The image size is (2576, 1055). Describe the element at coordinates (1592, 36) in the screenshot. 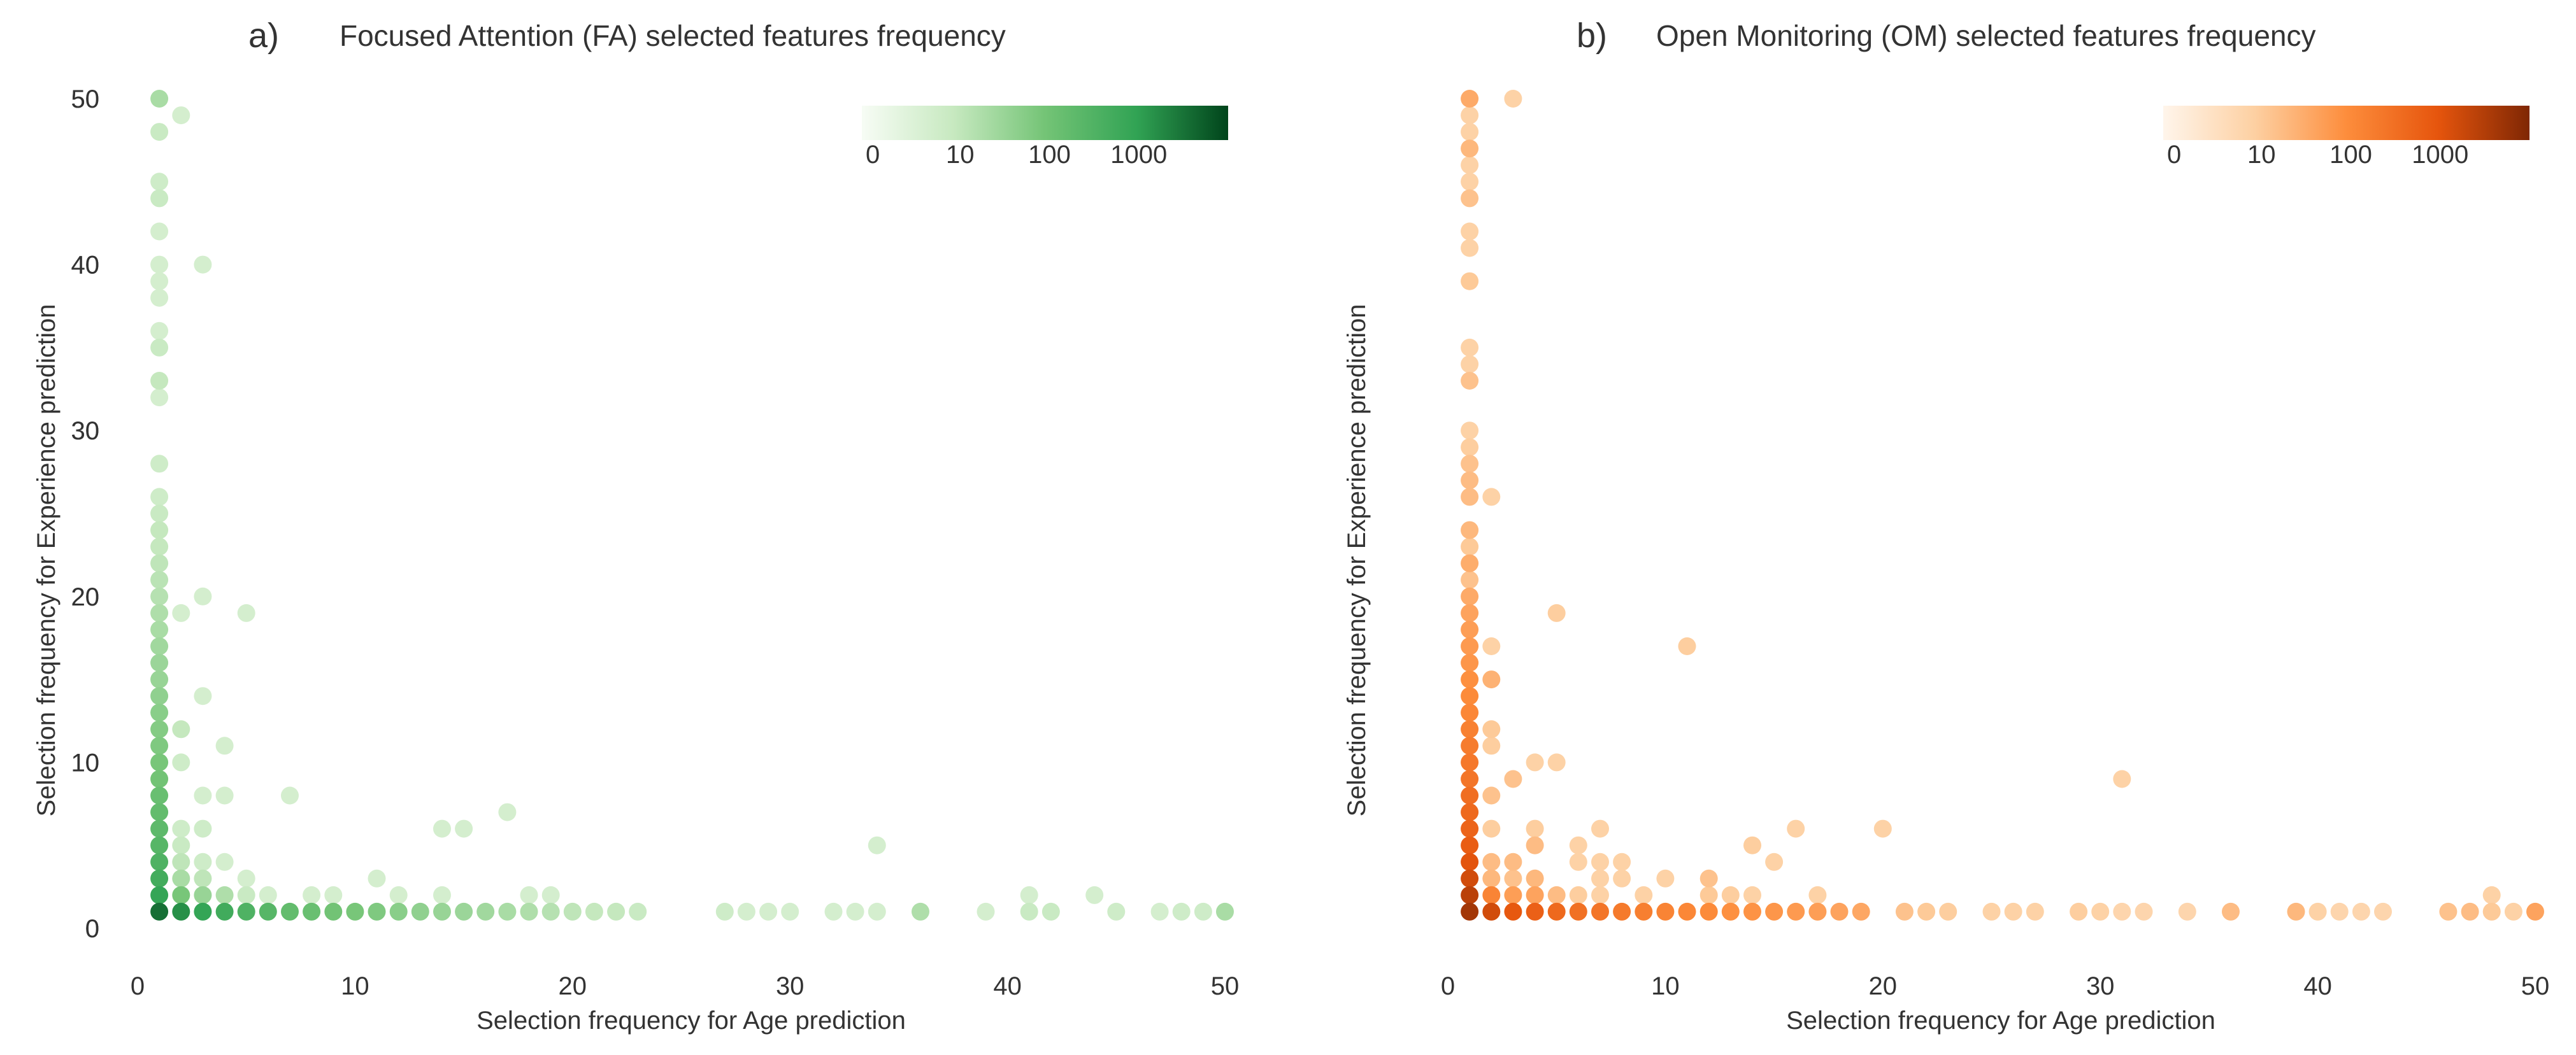

I see `panel-letter: b)` at that location.